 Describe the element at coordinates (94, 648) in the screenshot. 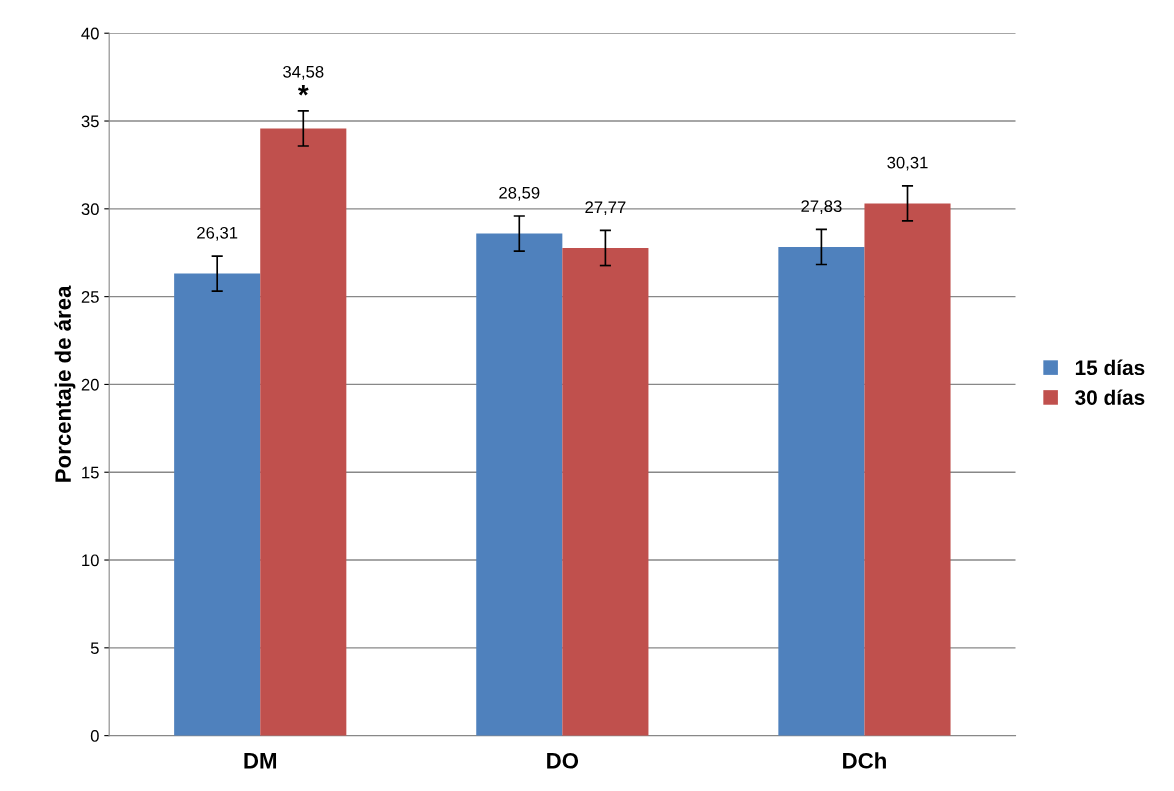

I see `y-tick-label: 5` at that location.